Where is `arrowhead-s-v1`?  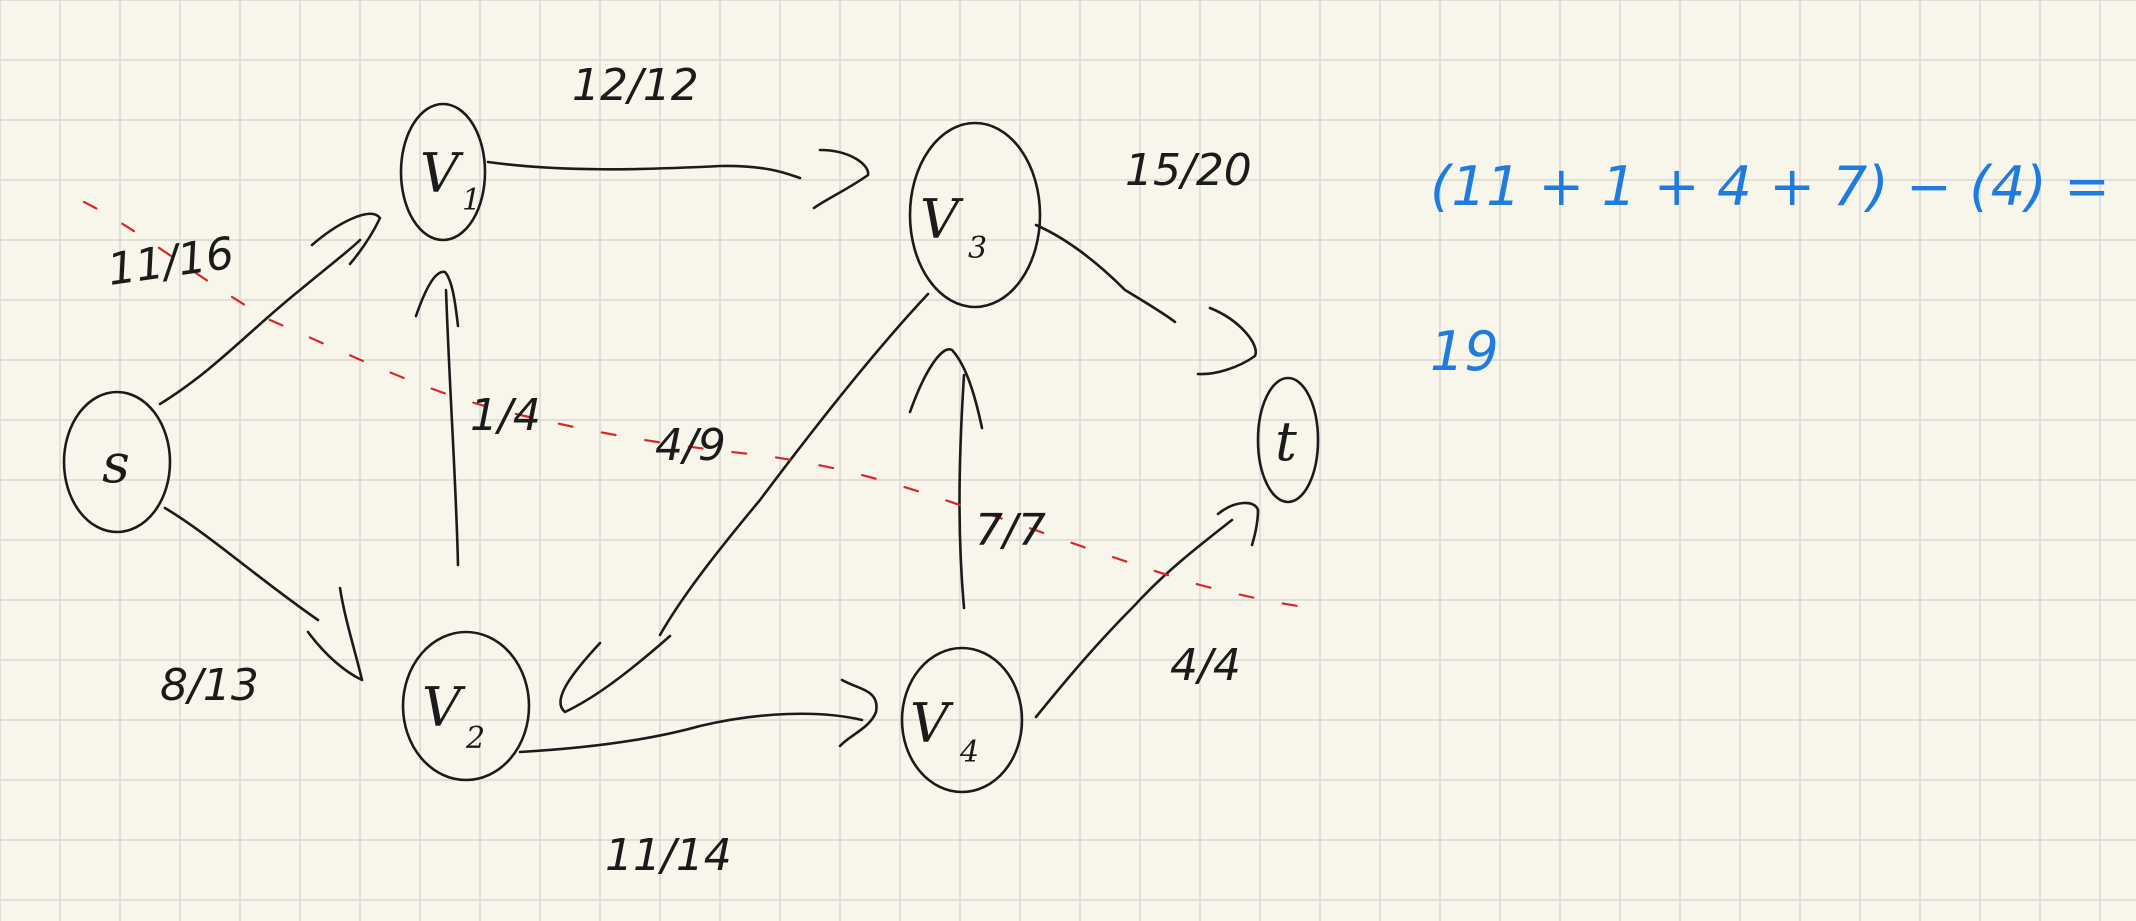
arrowhead-s-v1 is located at coordinates (346, 239).